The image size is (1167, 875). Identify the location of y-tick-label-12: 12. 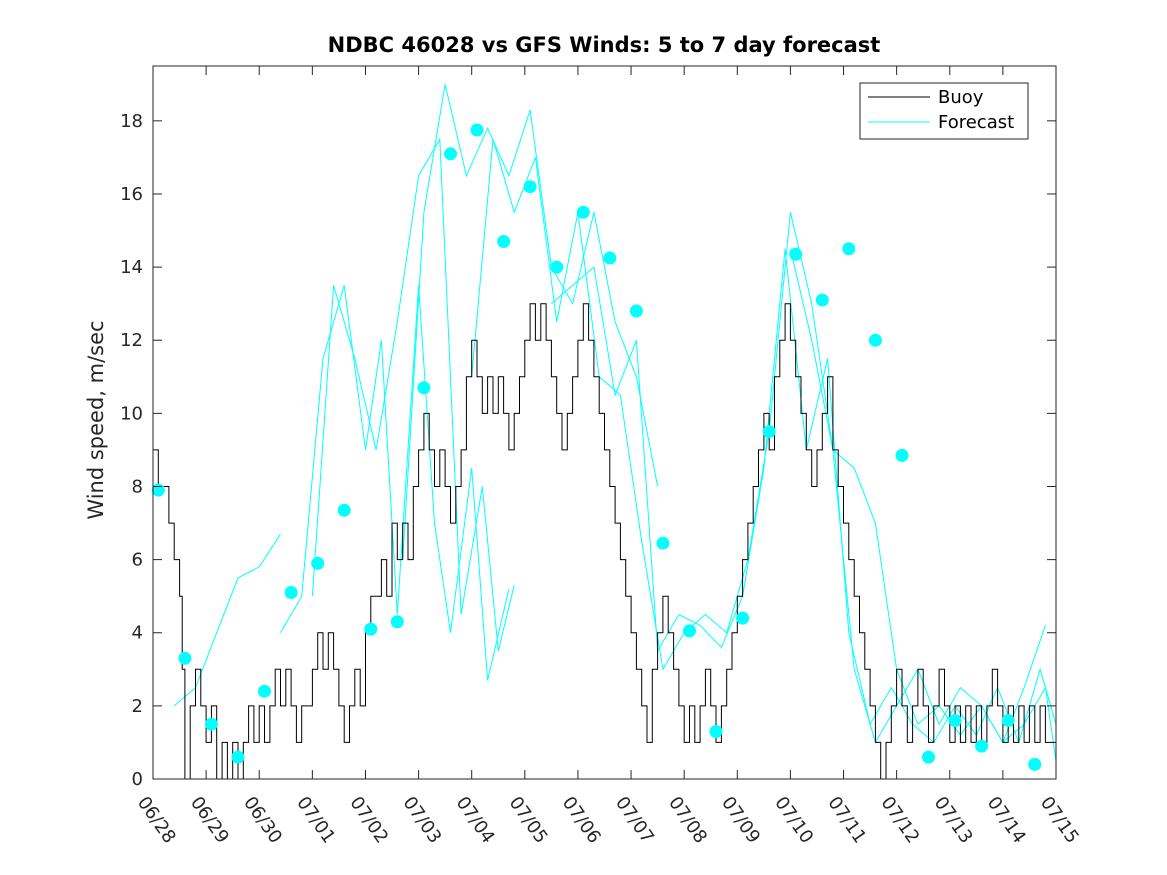
(131, 340).